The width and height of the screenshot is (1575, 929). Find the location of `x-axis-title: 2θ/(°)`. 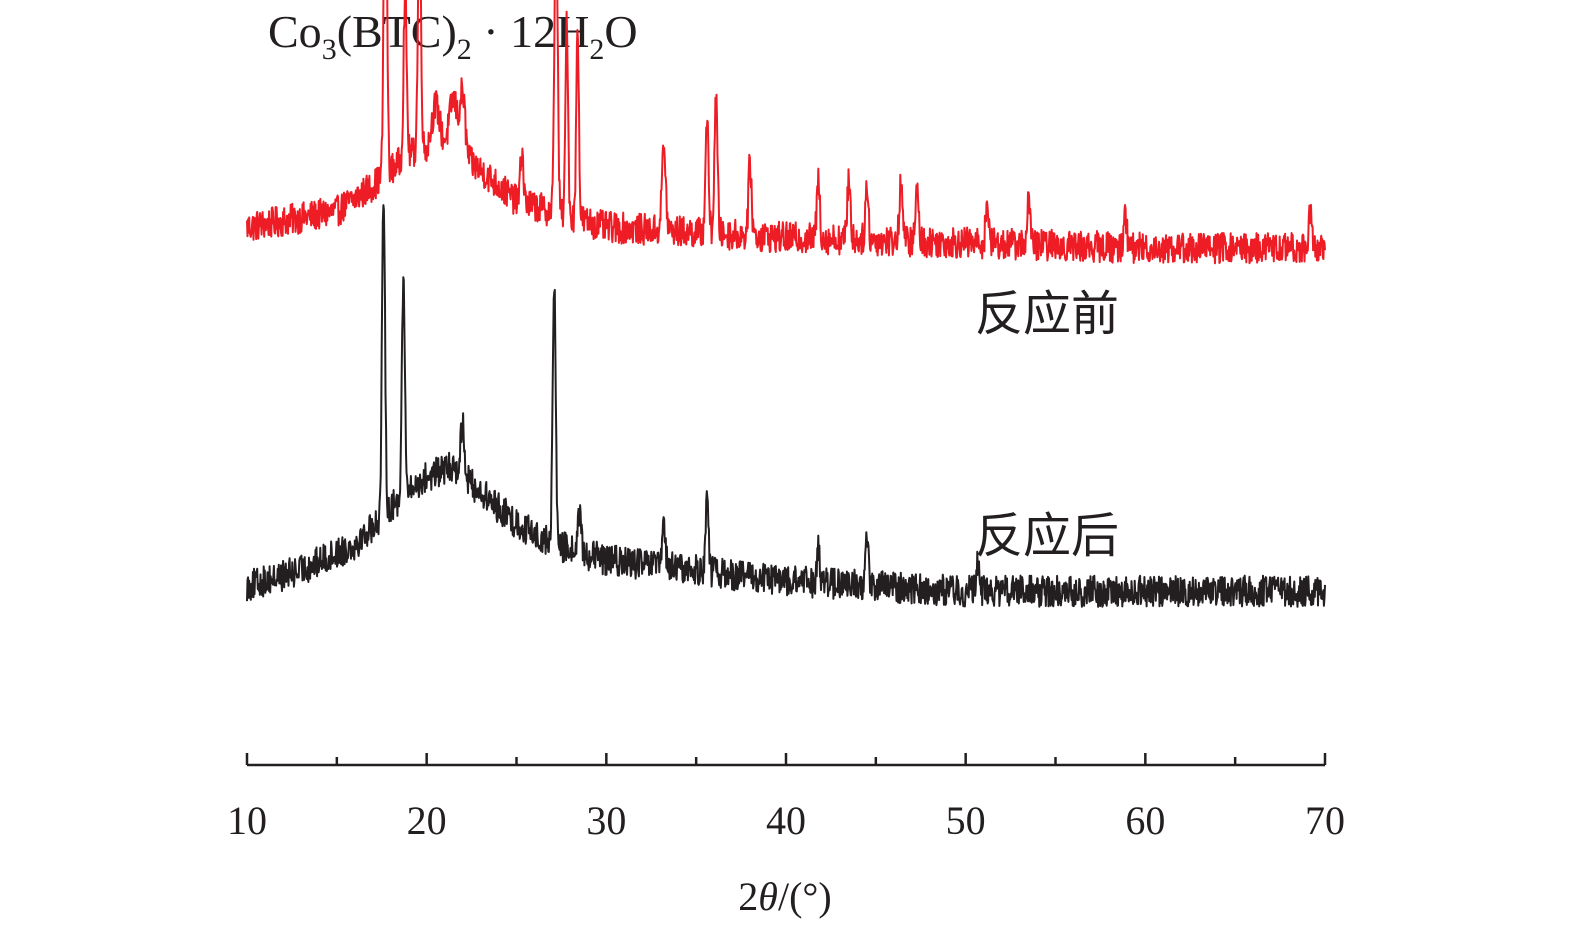

x-axis-title: 2θ/(°) is located at coordinates (784, 896).